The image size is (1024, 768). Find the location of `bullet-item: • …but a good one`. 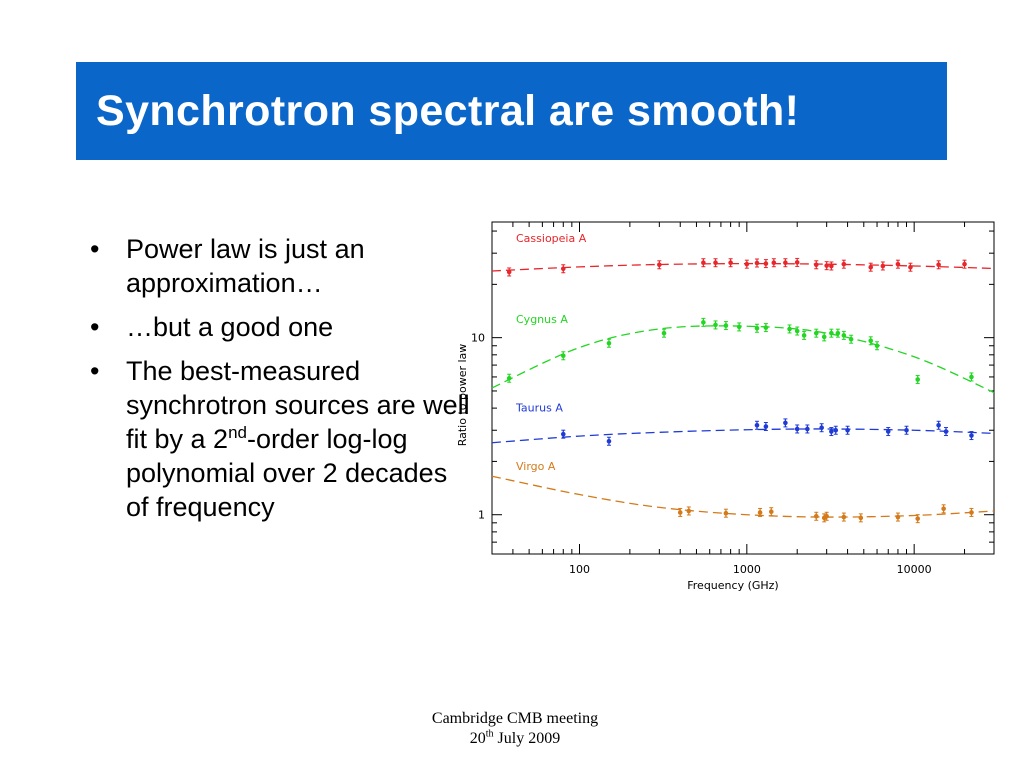

bullet-item: • …but a good one is located at coordinates (280, 327).